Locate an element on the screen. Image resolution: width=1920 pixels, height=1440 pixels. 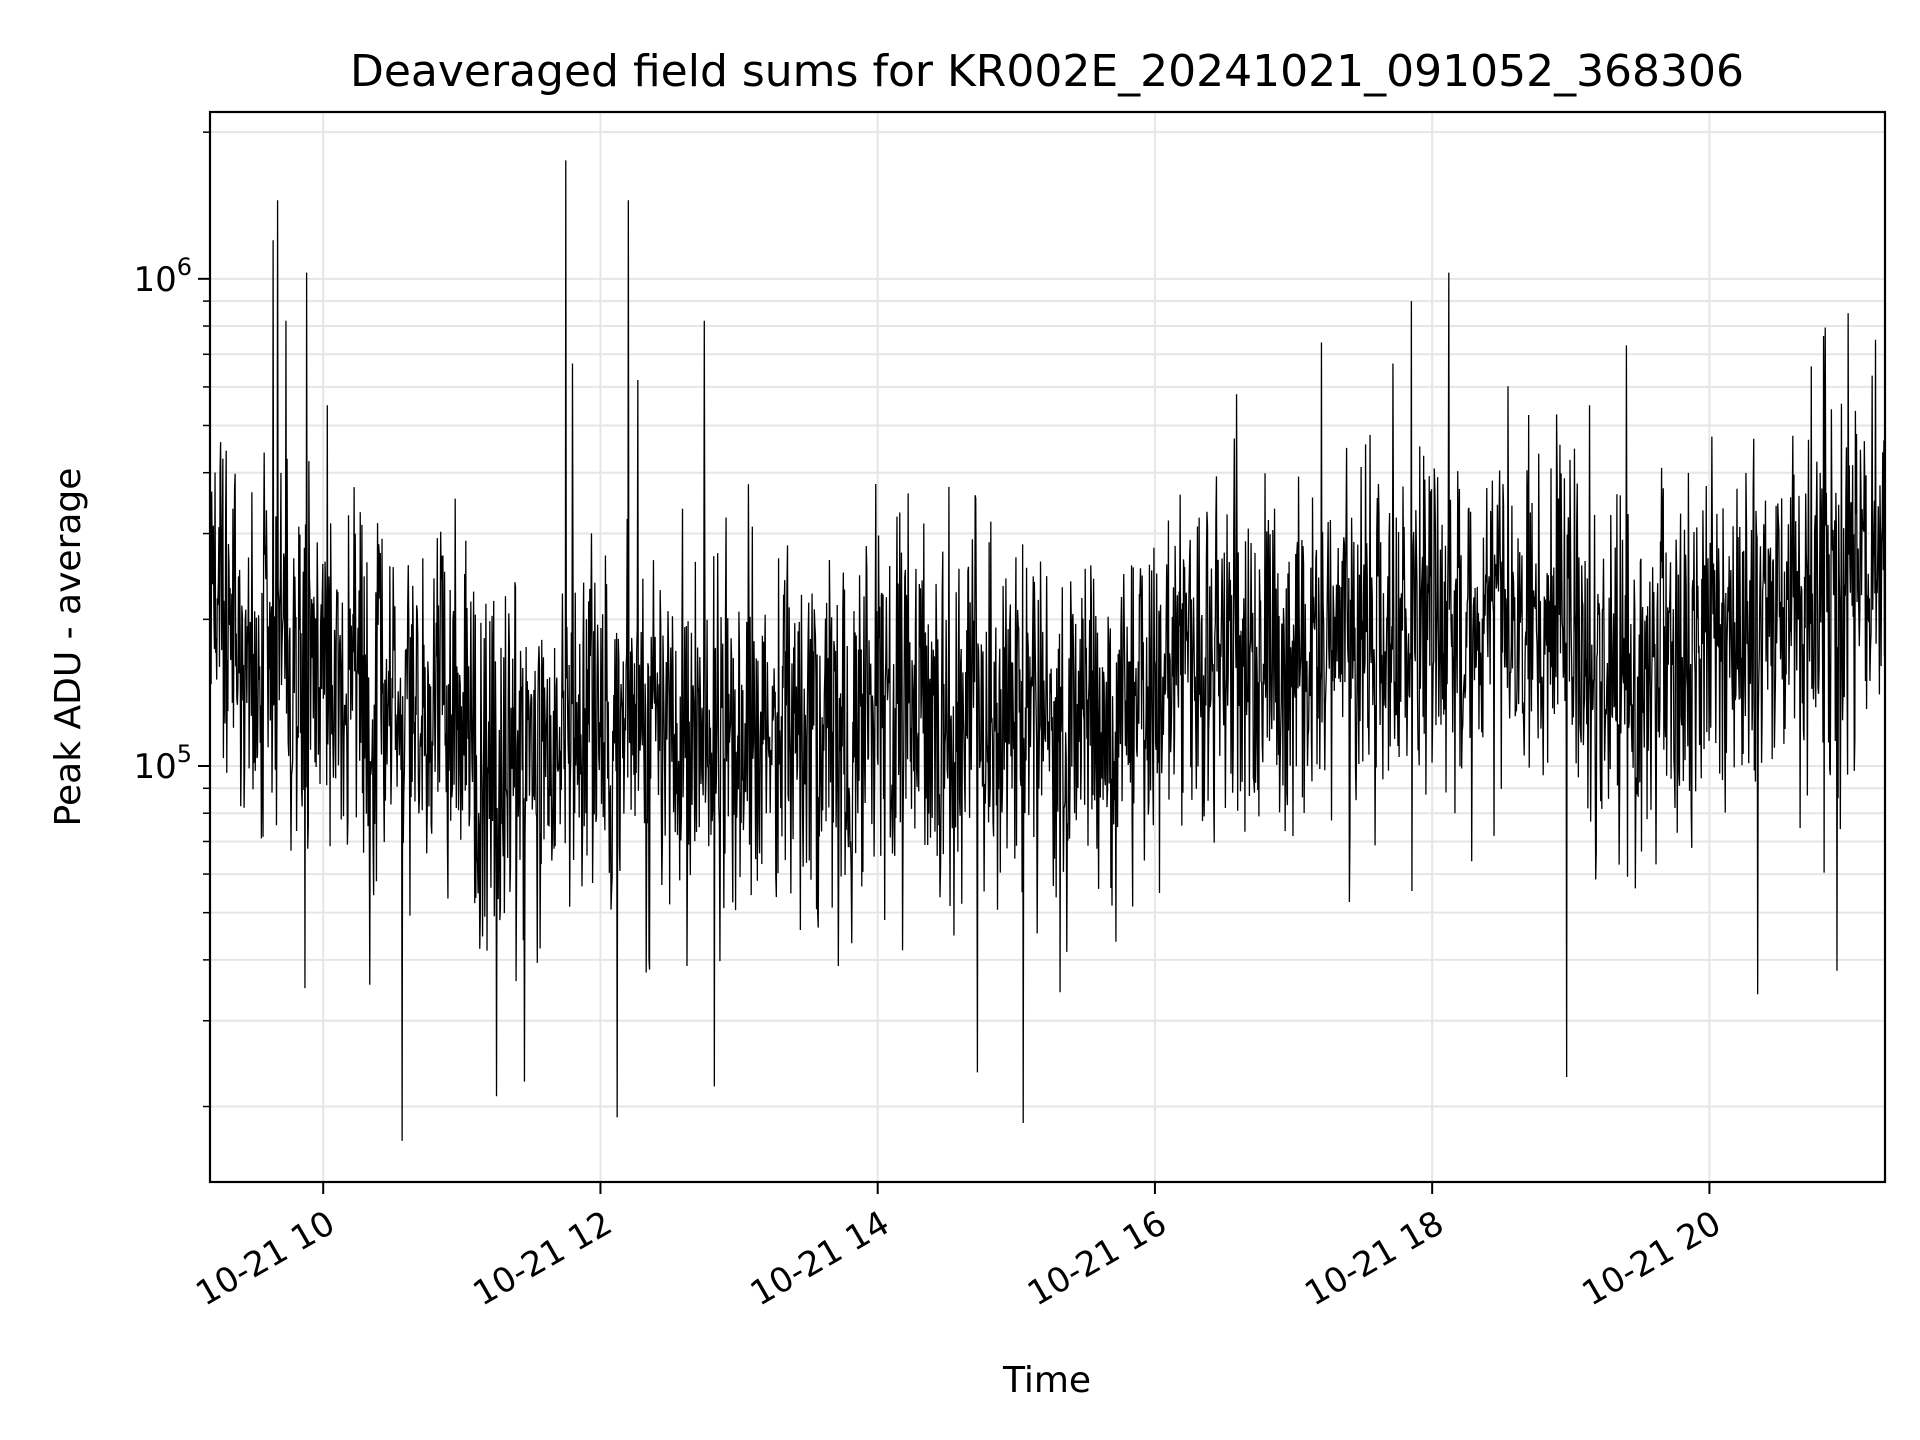
x-tick-label: 10-21 18 is located at coordinates (1374, 1258).